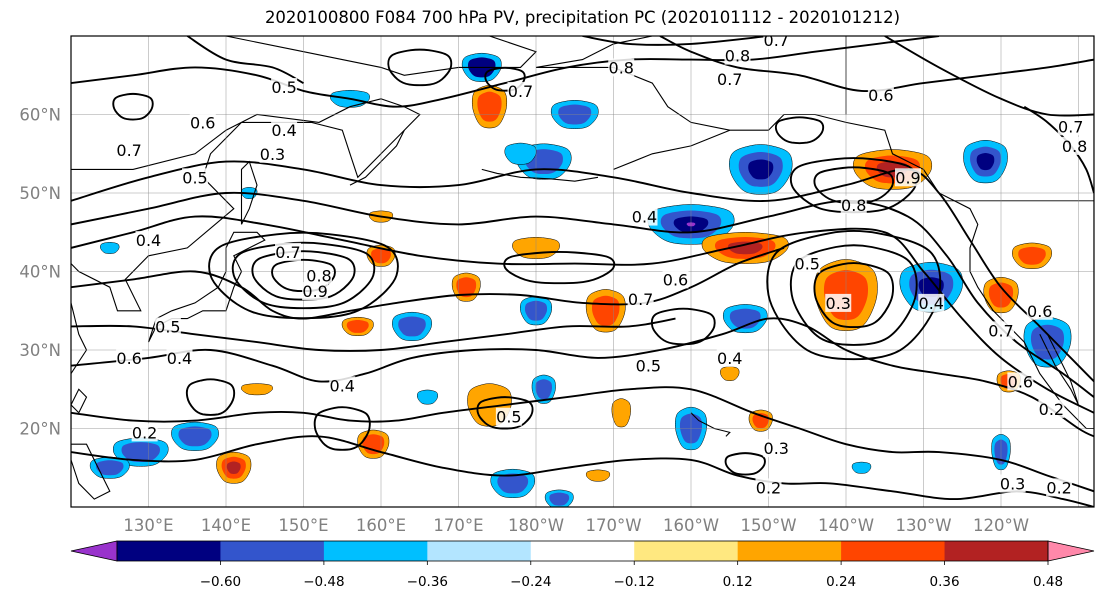  I want to click on colorbar-tick-label: 0.48, so click(1048, 582).